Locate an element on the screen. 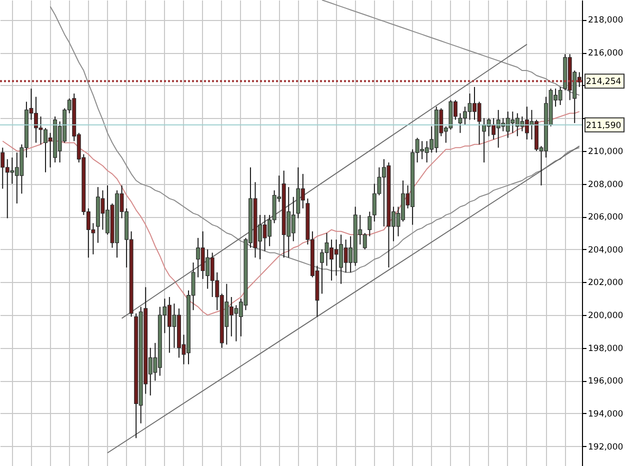 This screenshot has height=466, width=625. line-series is located at coordinates (450, 48).